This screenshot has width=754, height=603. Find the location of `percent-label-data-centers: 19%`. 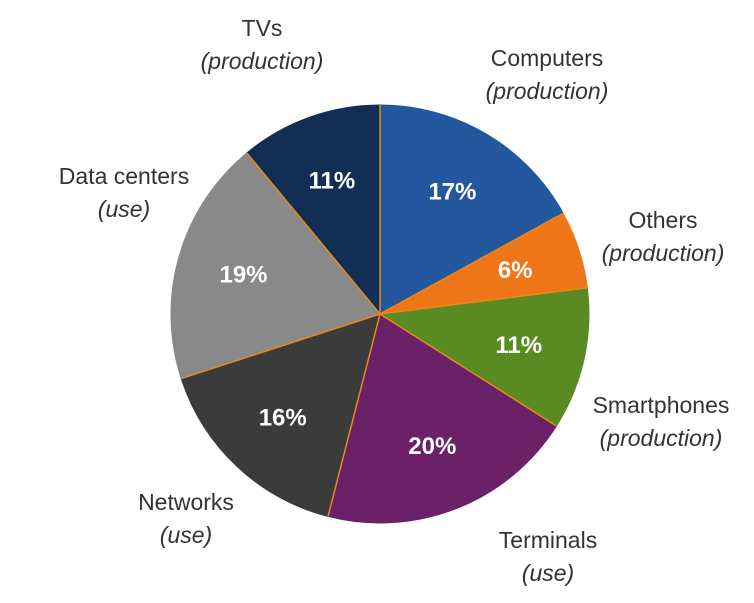

percent-label-data-centers: 19% is located at coordinates (243, 274).